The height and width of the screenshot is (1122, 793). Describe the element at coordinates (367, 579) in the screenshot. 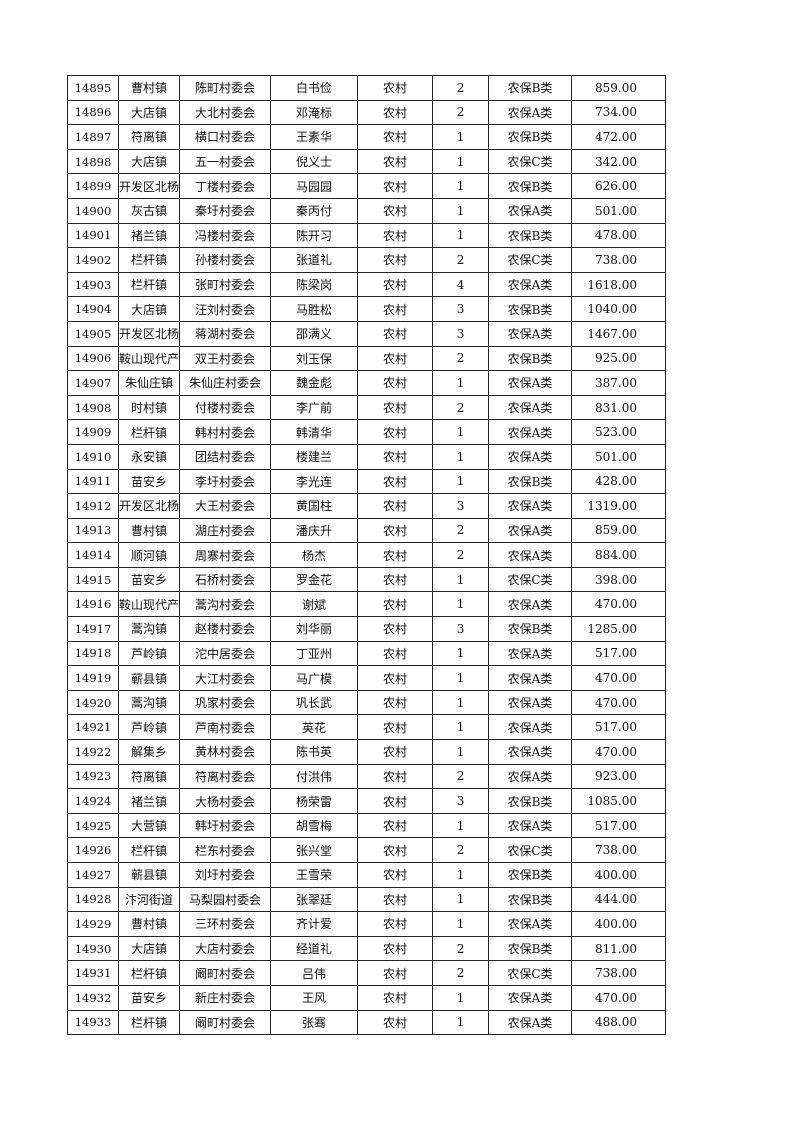

I see `table-row: 14915 苗安乡 石桥村委会 罗金花 农村 1 农保C类 398.00` at that location.